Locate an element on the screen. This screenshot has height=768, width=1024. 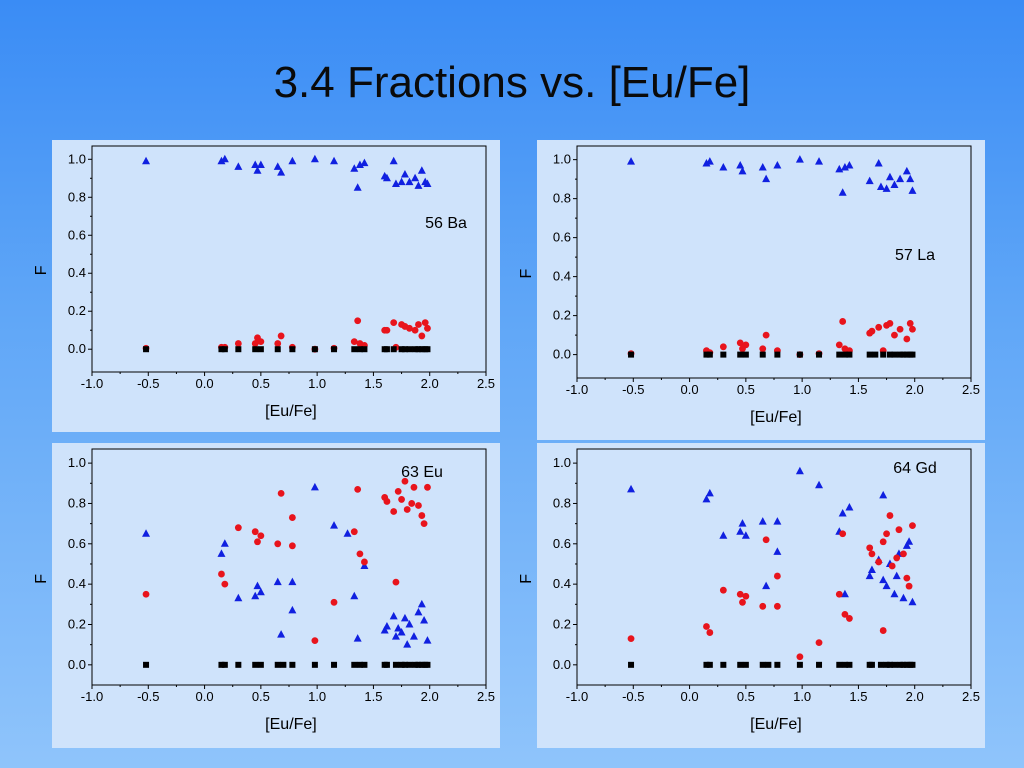
x-tick-label: -0.5 is located at coordinates (633, 389).